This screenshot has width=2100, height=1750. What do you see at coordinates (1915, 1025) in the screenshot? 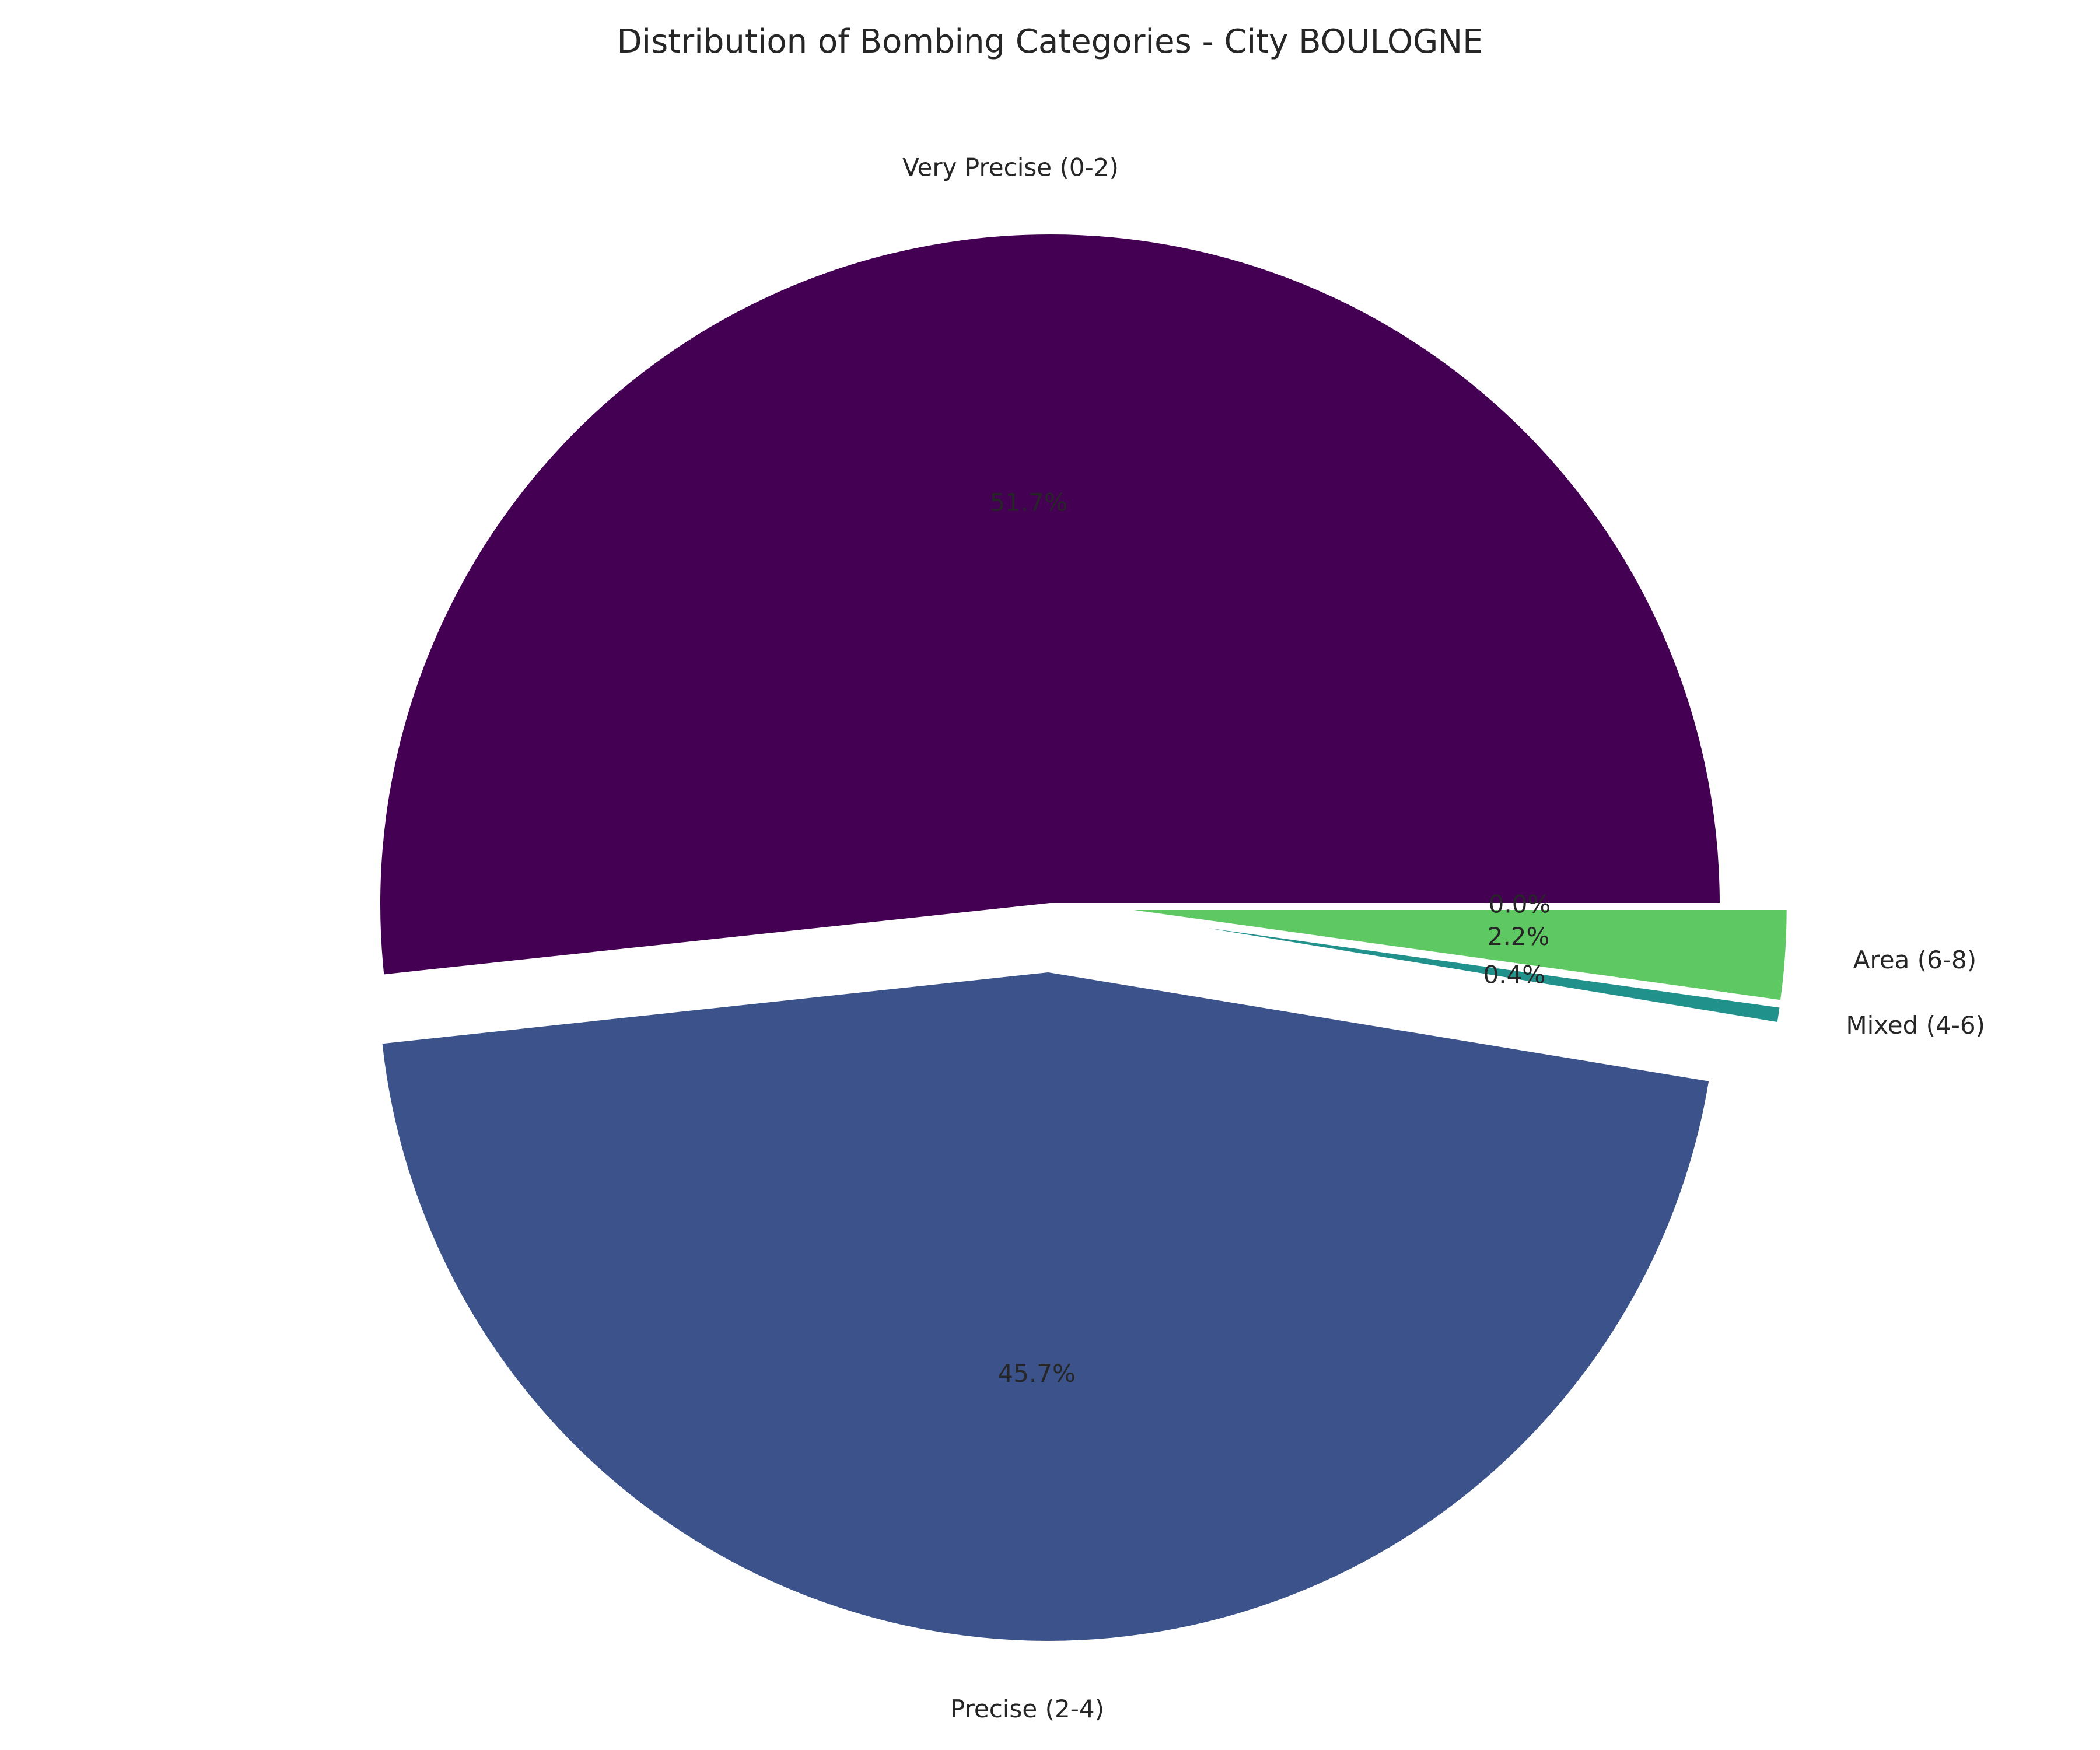
I see `pie-category-label-mixed-4-6: Mixed (4-6)` at bounding box center [1915, 1025].